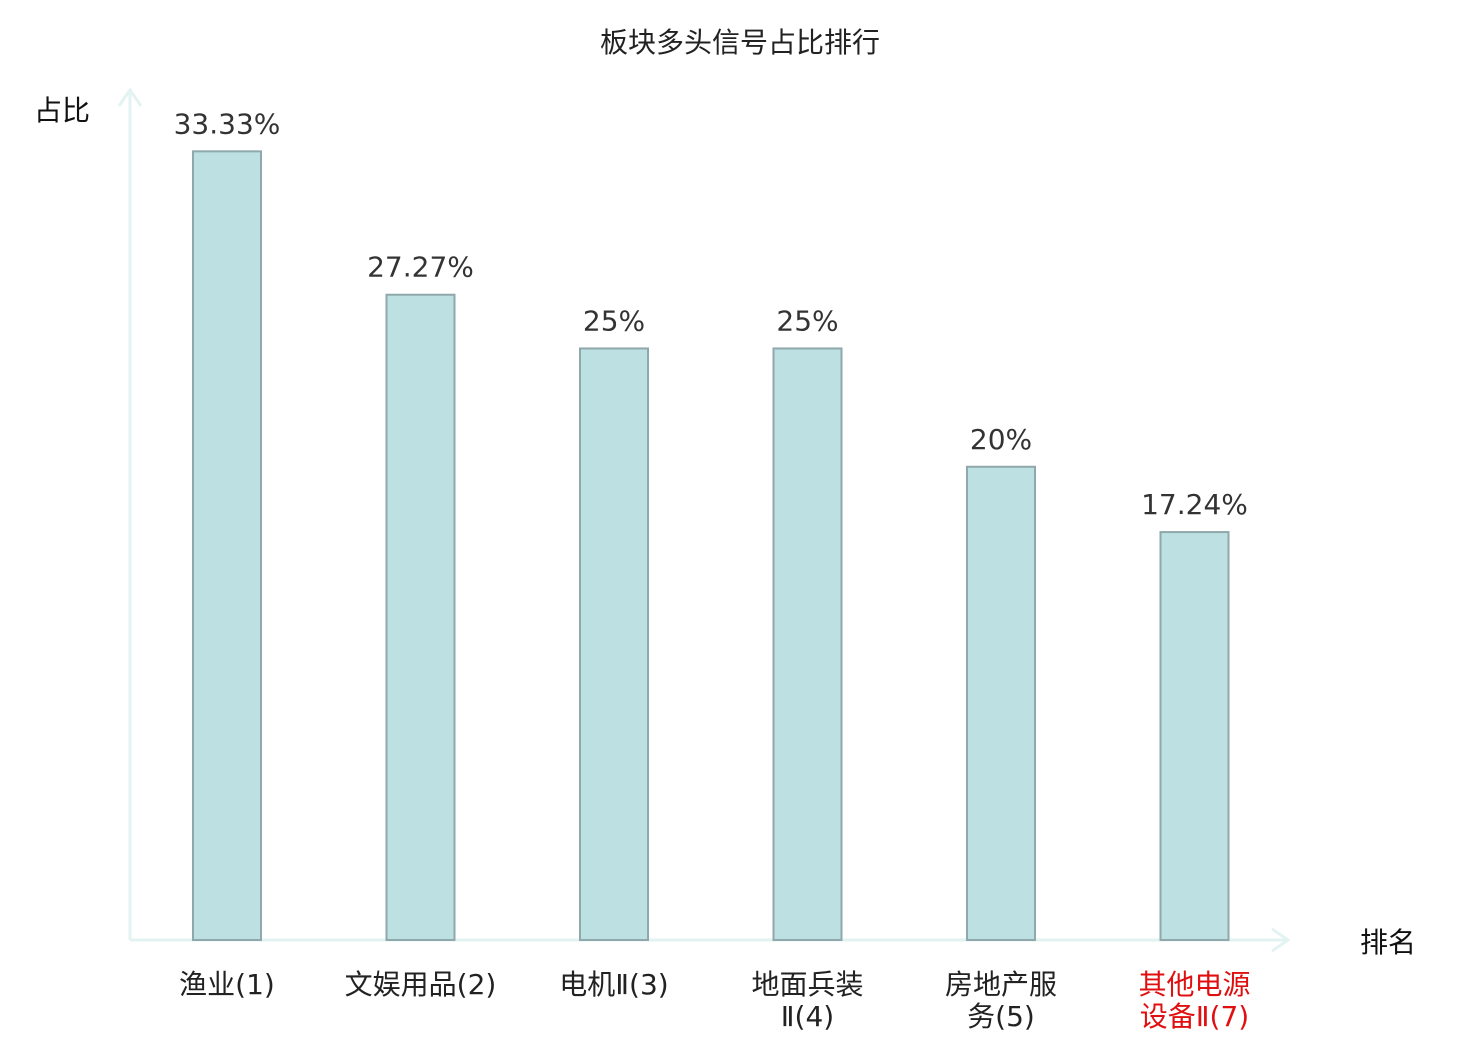 Image resolution: width=1480 pixels, height=1040 pixels. What do you see at coordinates (1388, 942) in the screenshot?
I see `x-axis-label: 排名` at bounding box center [1388, 942].